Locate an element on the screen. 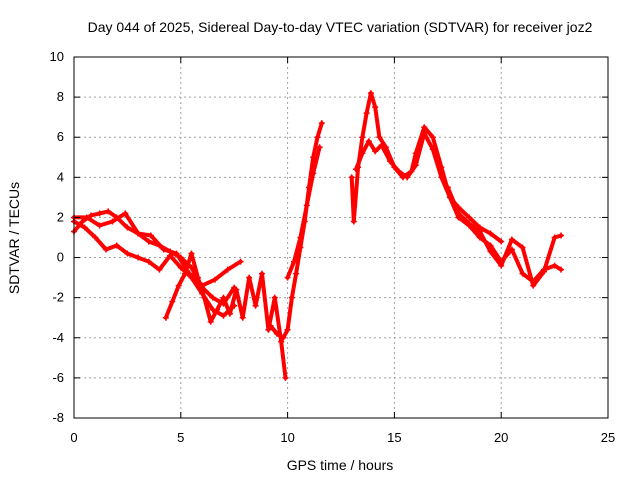 The height and width of the screenshot is (480, 640). series-line-trace-e is located at coordinates (296, 230).